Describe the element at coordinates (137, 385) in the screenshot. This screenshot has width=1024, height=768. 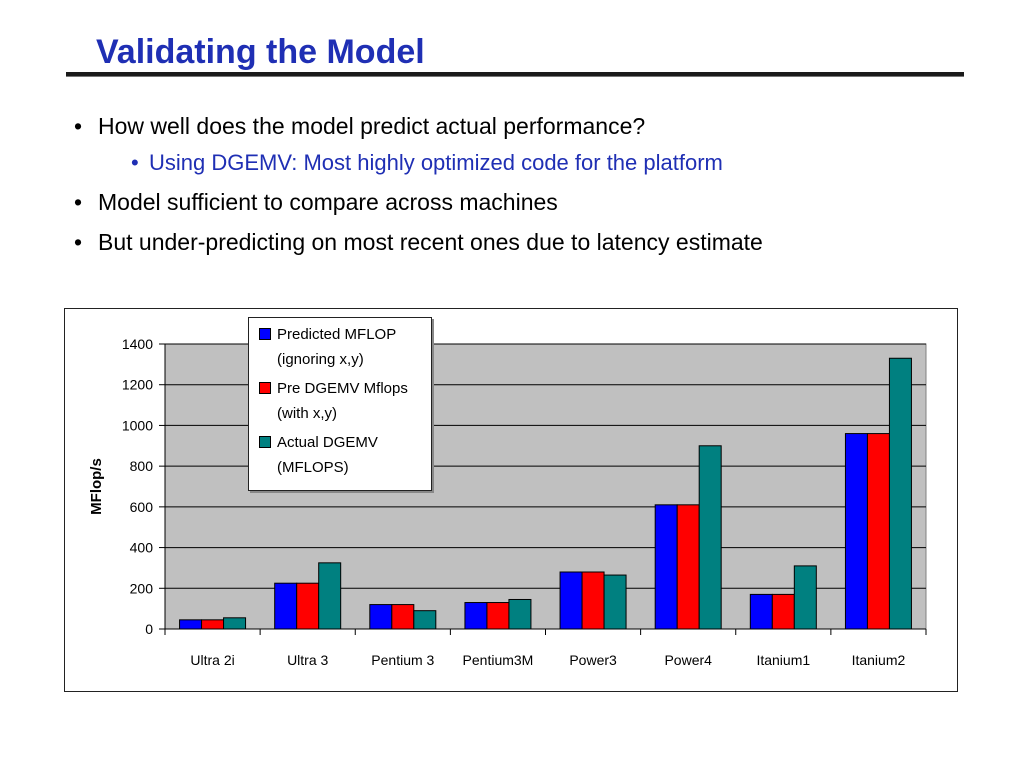
I see `y-tick-label: 1200` at that location.